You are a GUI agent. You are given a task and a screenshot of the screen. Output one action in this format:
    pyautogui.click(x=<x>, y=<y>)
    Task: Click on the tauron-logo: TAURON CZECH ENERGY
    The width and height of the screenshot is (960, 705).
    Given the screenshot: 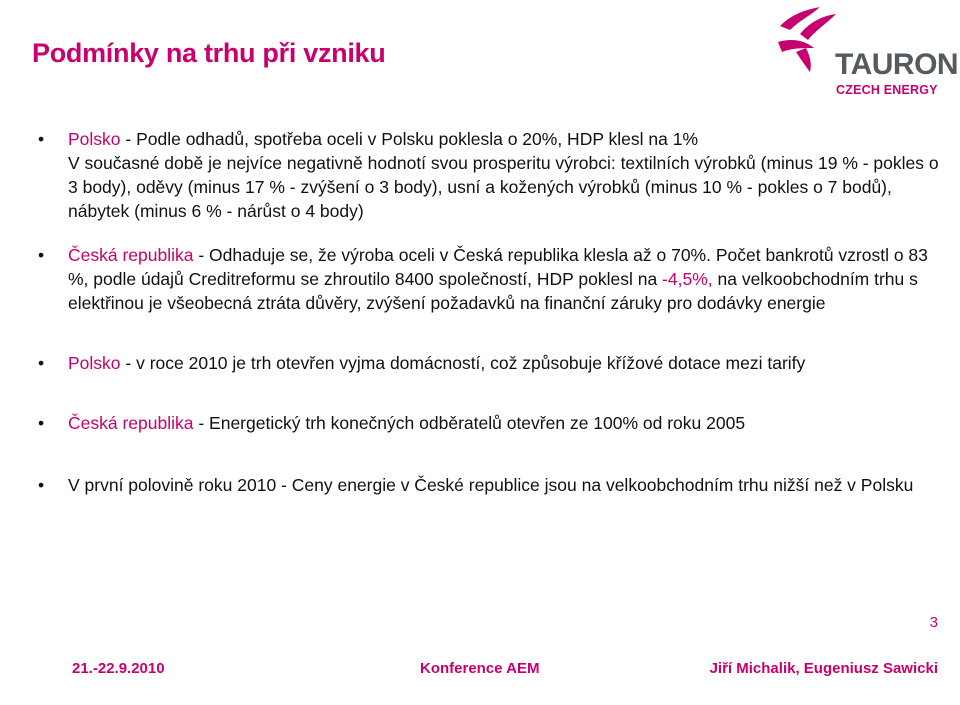 What is the action you would take?
    pyautogui.click(x=864, y=50)
    